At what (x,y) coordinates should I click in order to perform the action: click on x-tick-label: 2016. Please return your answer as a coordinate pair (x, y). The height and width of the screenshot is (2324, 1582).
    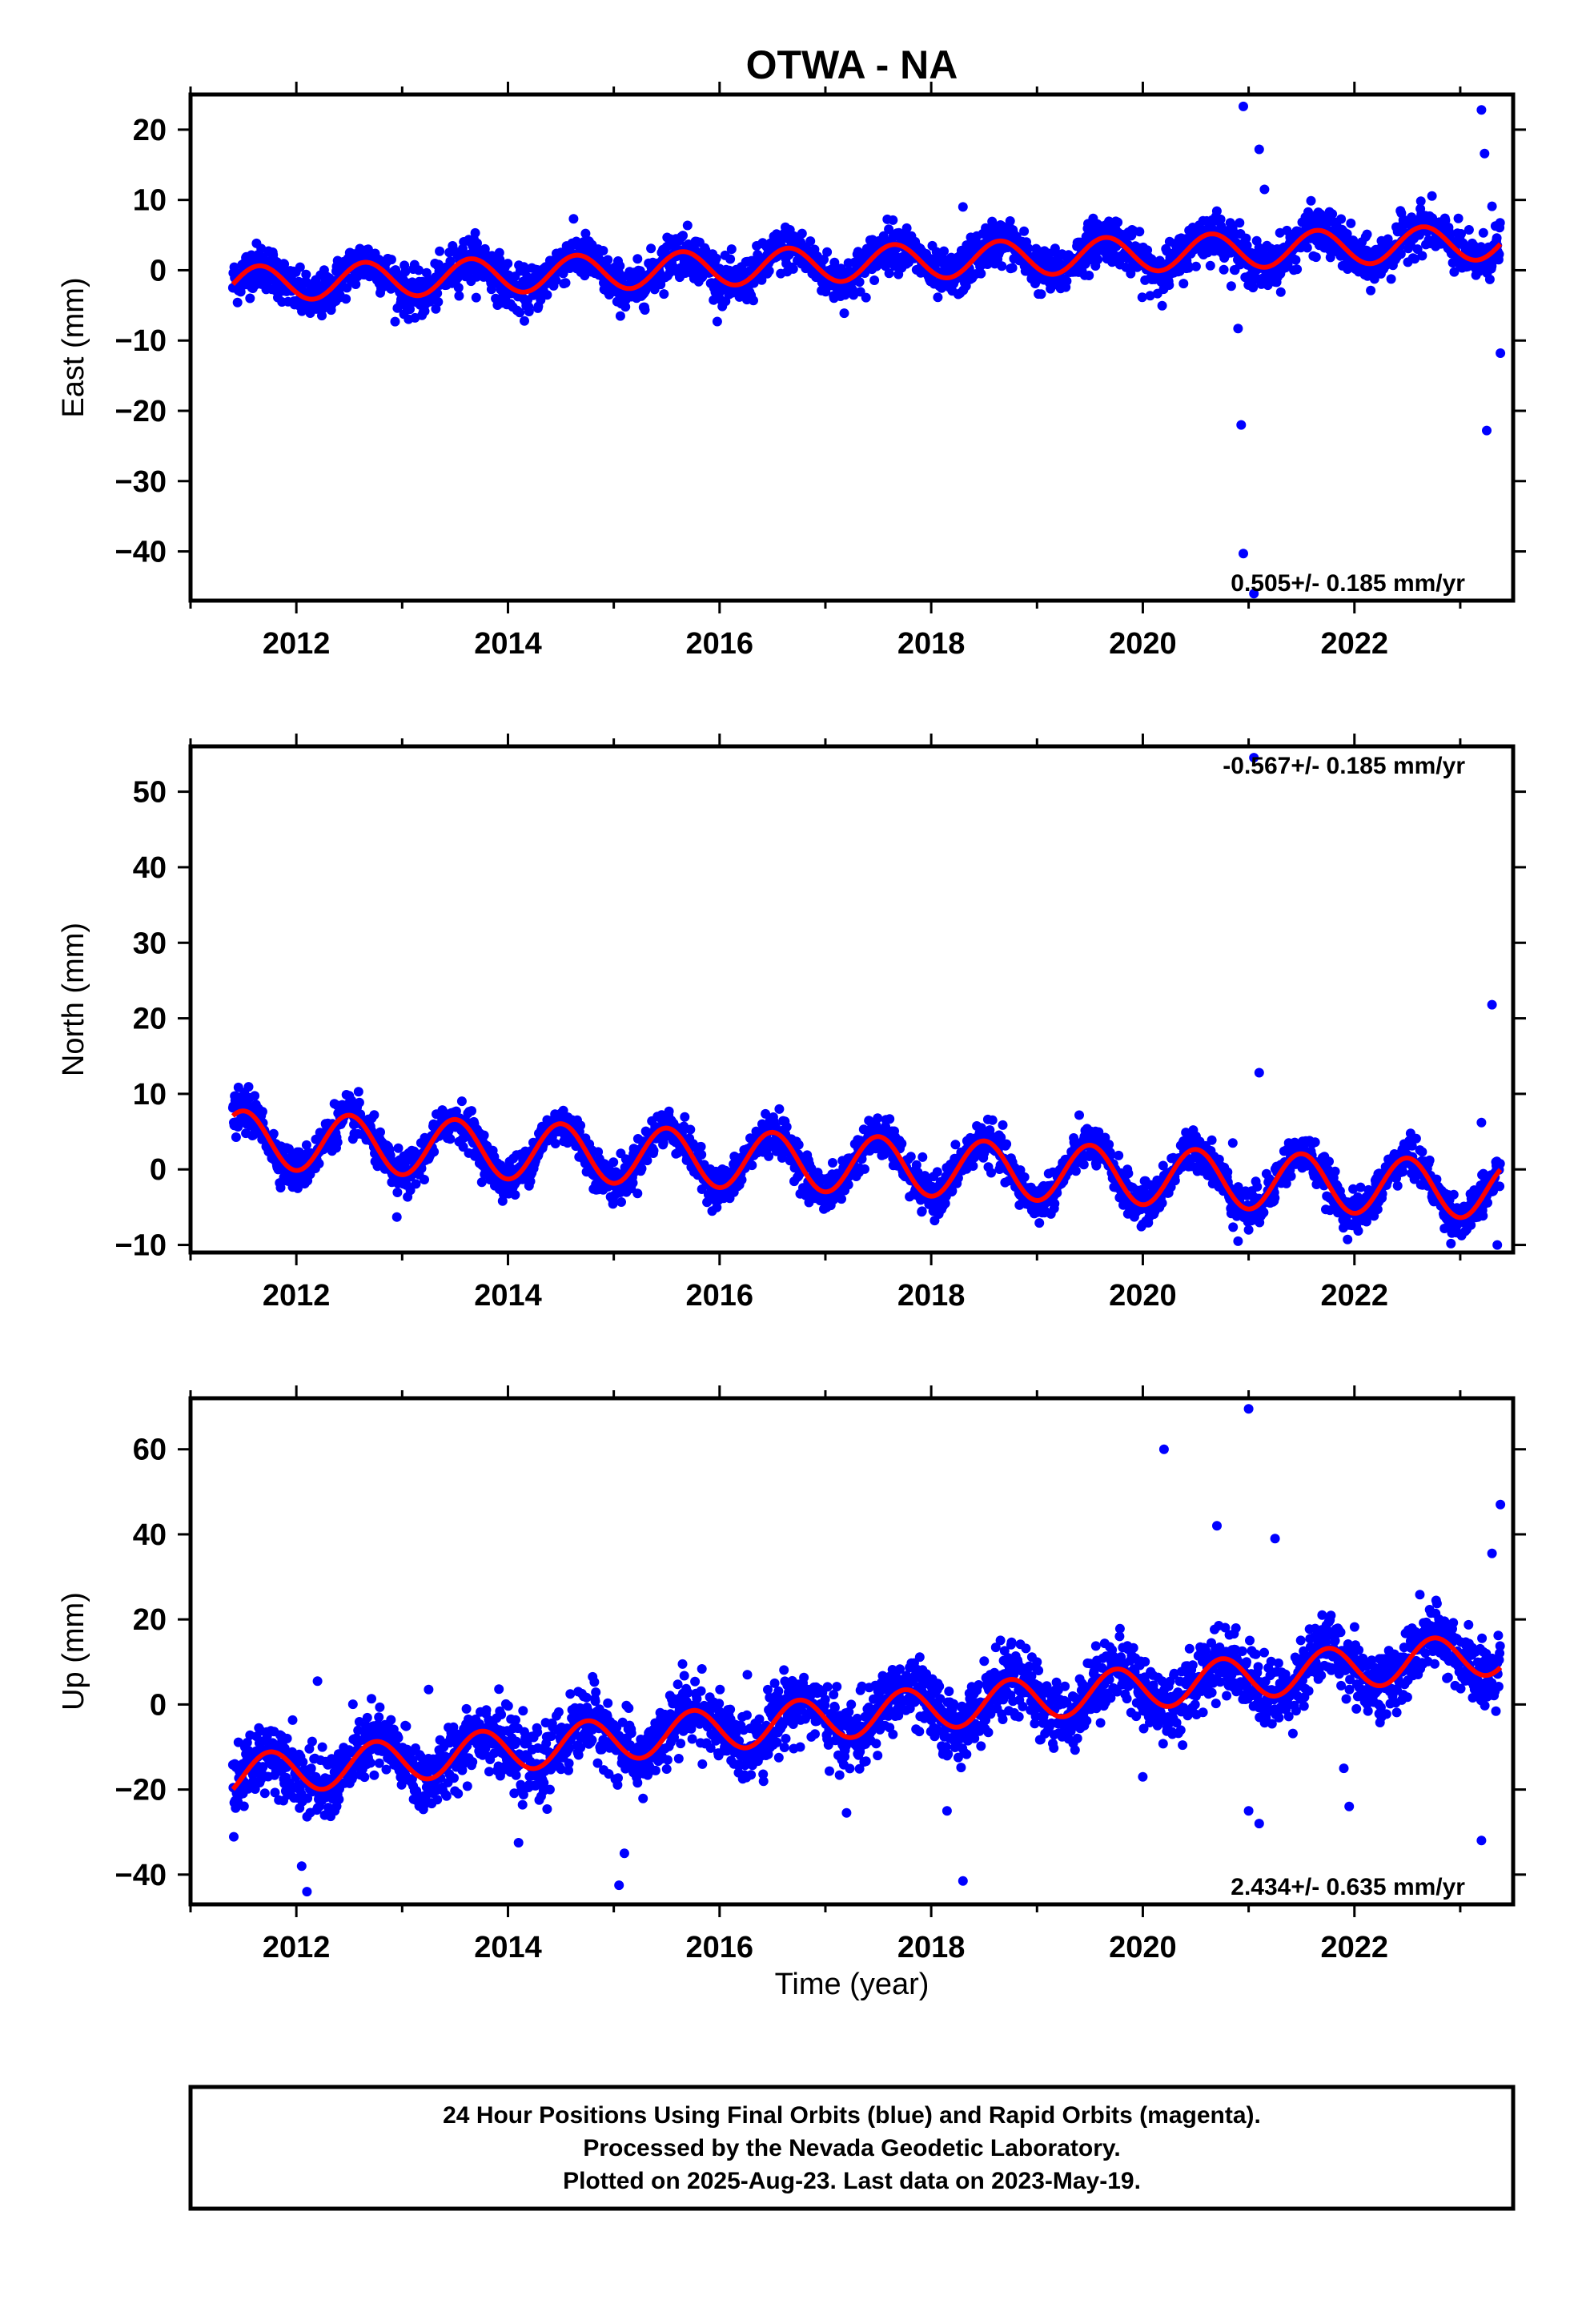
    Looking at the image, I should click on (720, 644).